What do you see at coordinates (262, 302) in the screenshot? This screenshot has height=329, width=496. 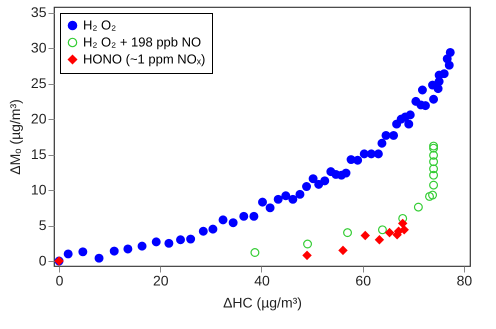 I see `x-axis-title: ΔHC (µg/m³)` at bounding box center [262, 302].